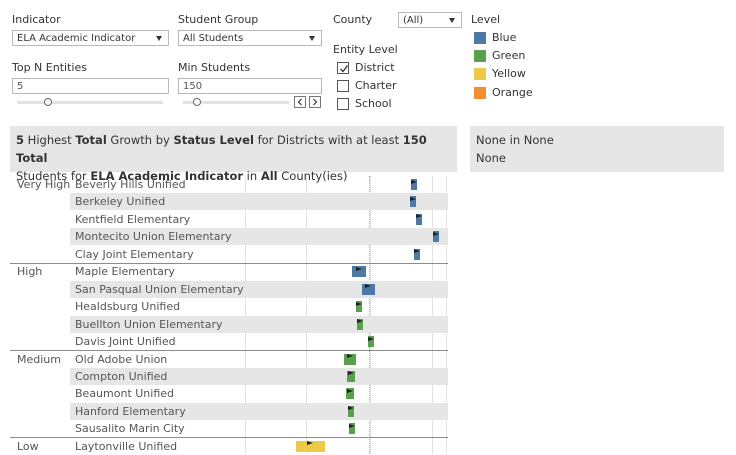  I want to click on chart-row: Hanford Elementary, so click(259, 411).